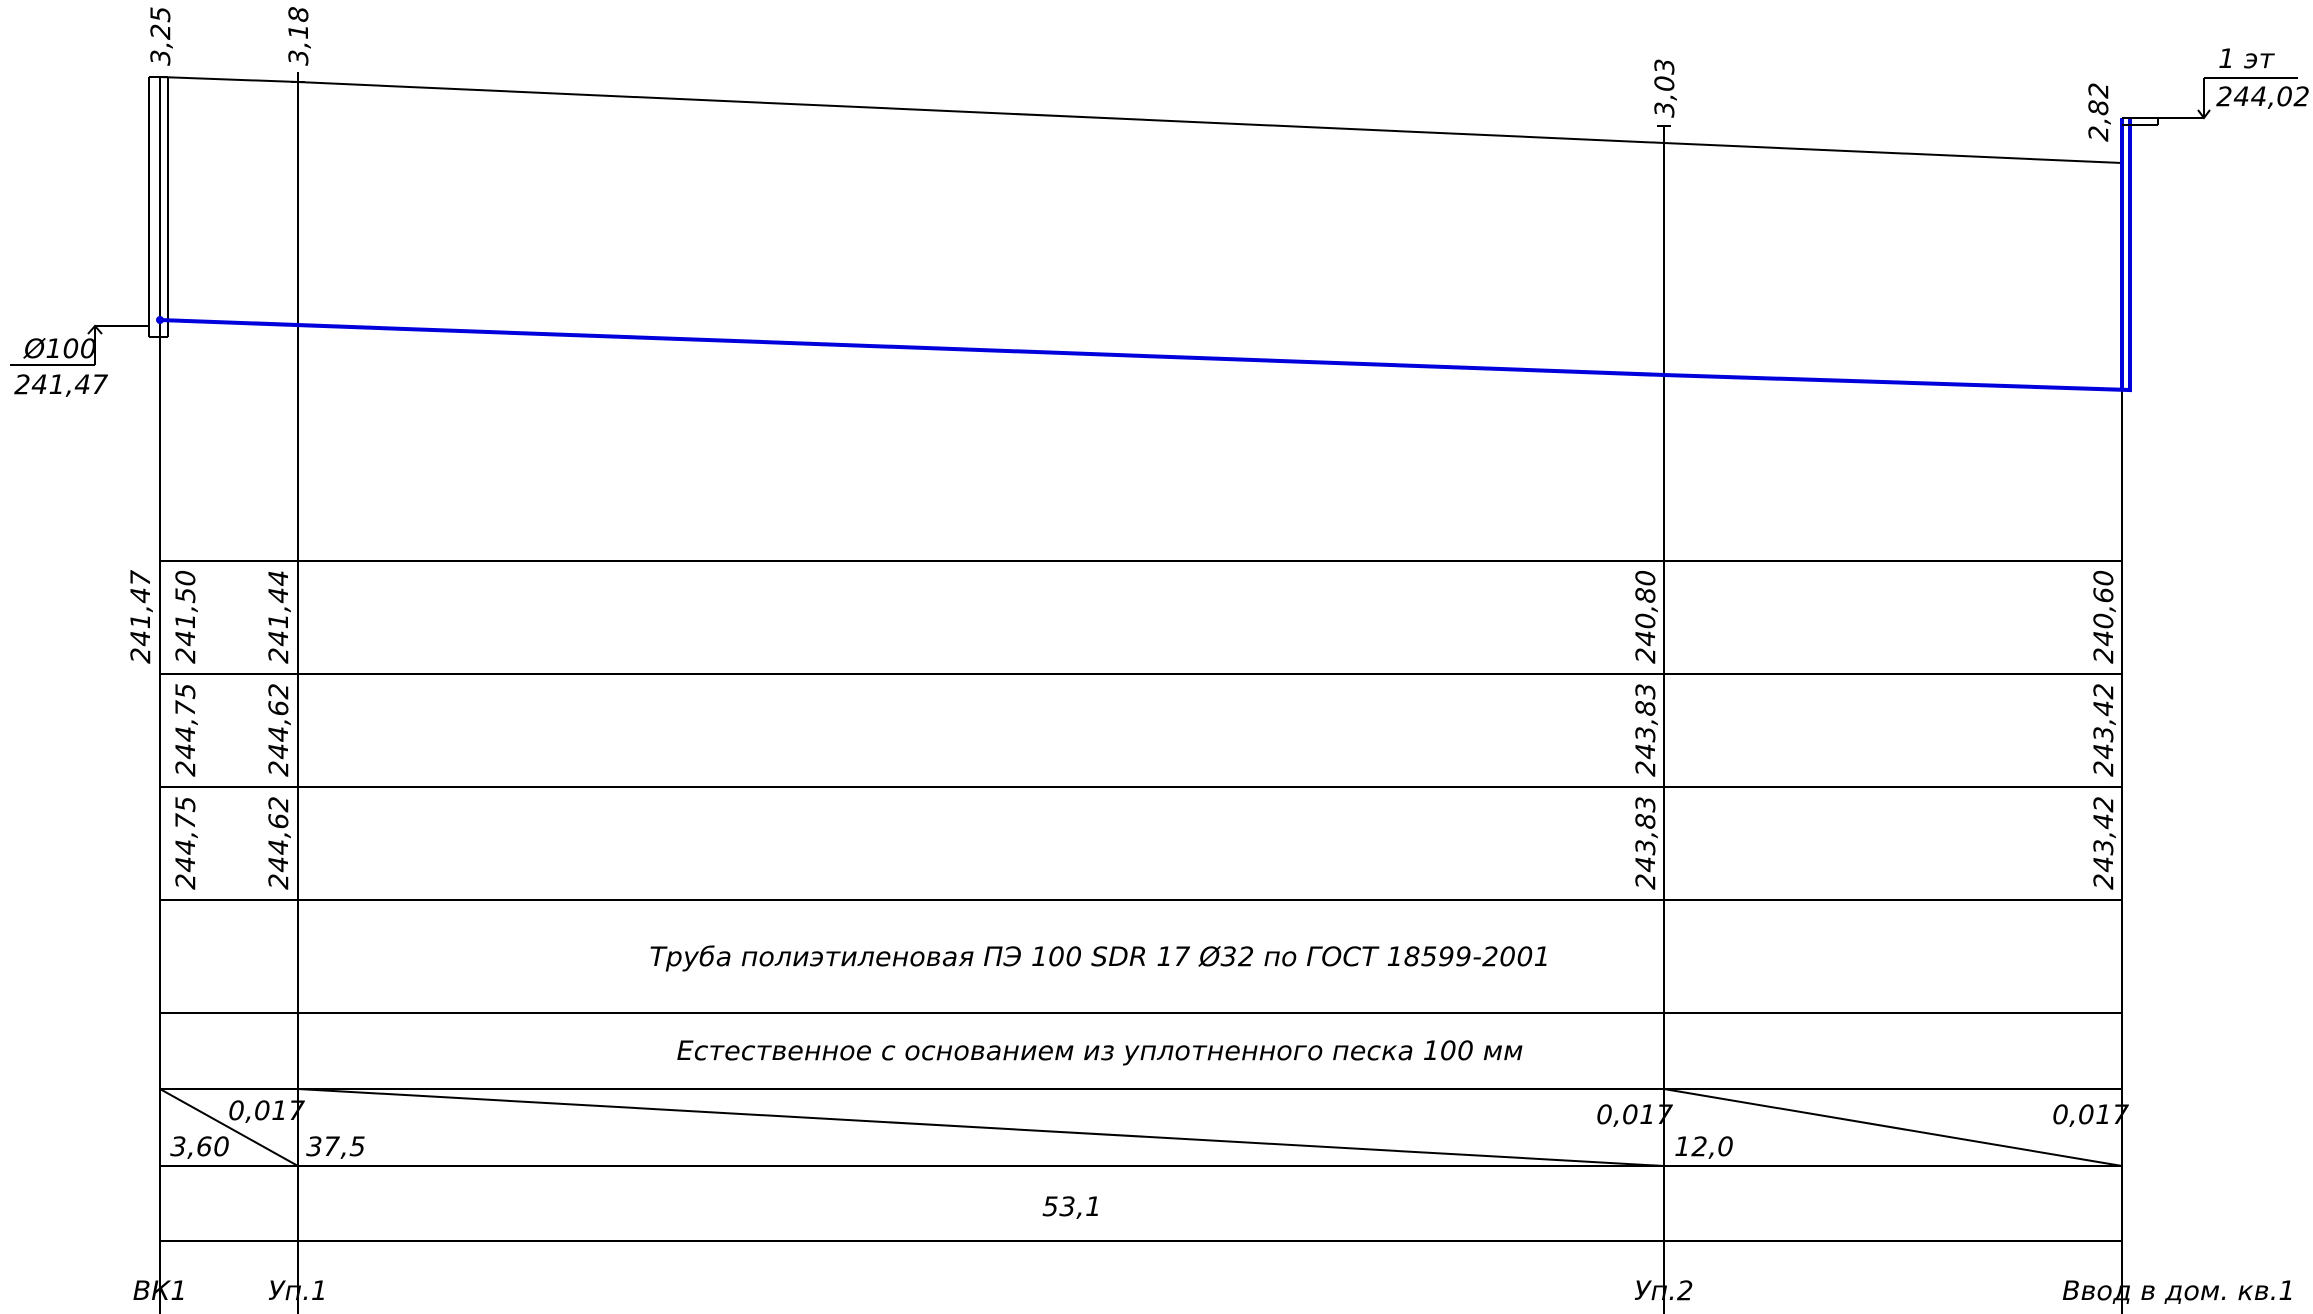 The width and height of the screenshot is (2313, 1314). I want to click on station-label-vk1: ВК1, so click(160, 1291).